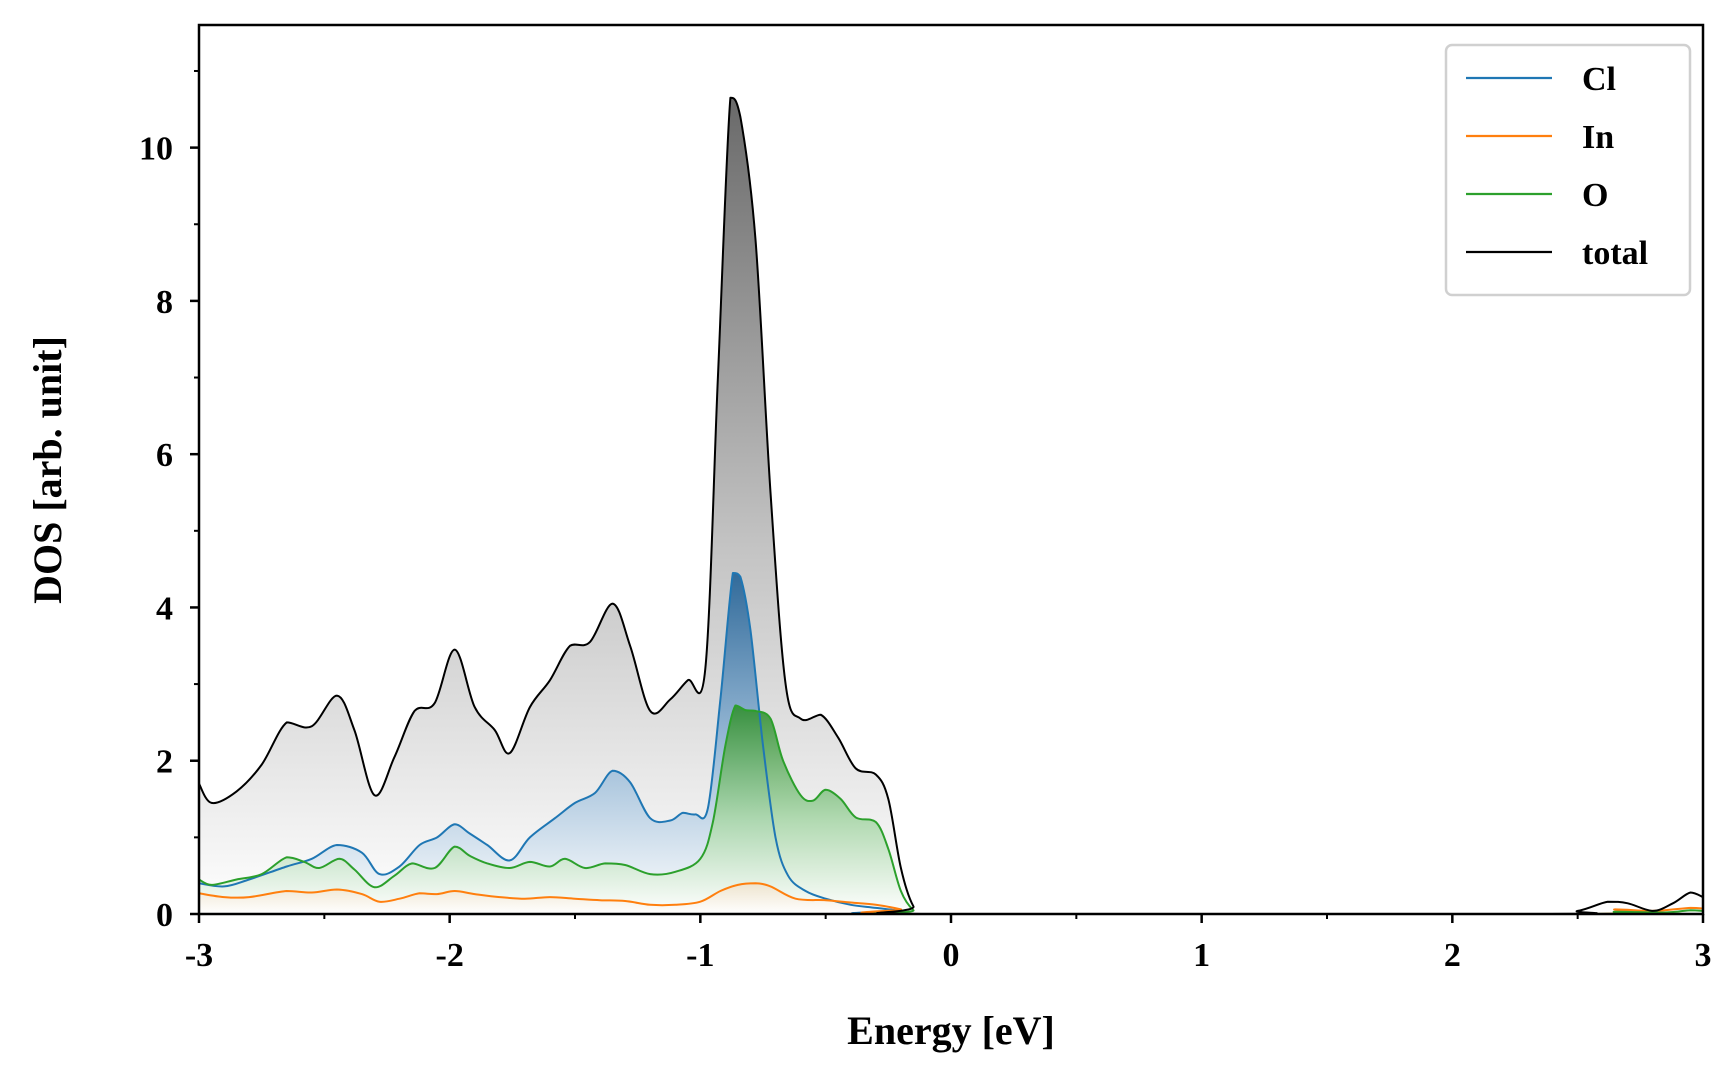  I want to click on legend-label-cl: Cl, so click(1599, 79).